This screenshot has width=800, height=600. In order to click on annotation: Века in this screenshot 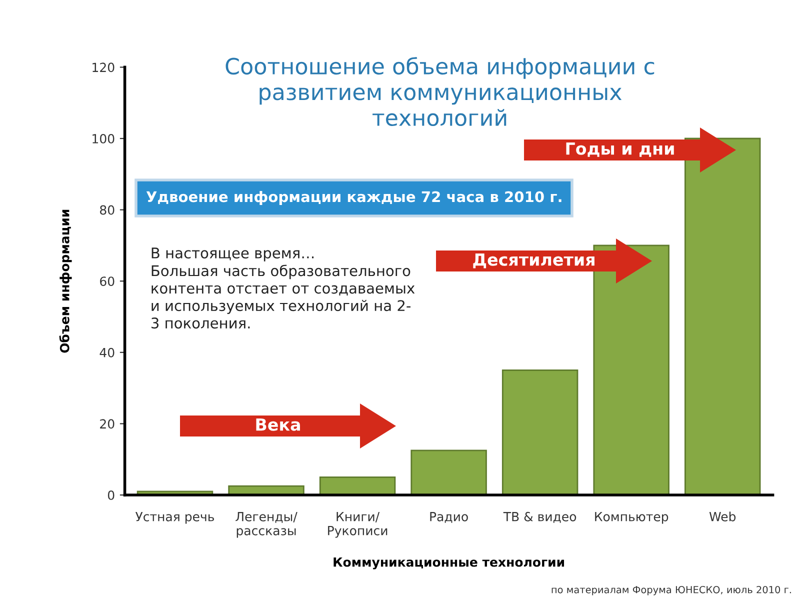, I will do `click(278, 424)`.